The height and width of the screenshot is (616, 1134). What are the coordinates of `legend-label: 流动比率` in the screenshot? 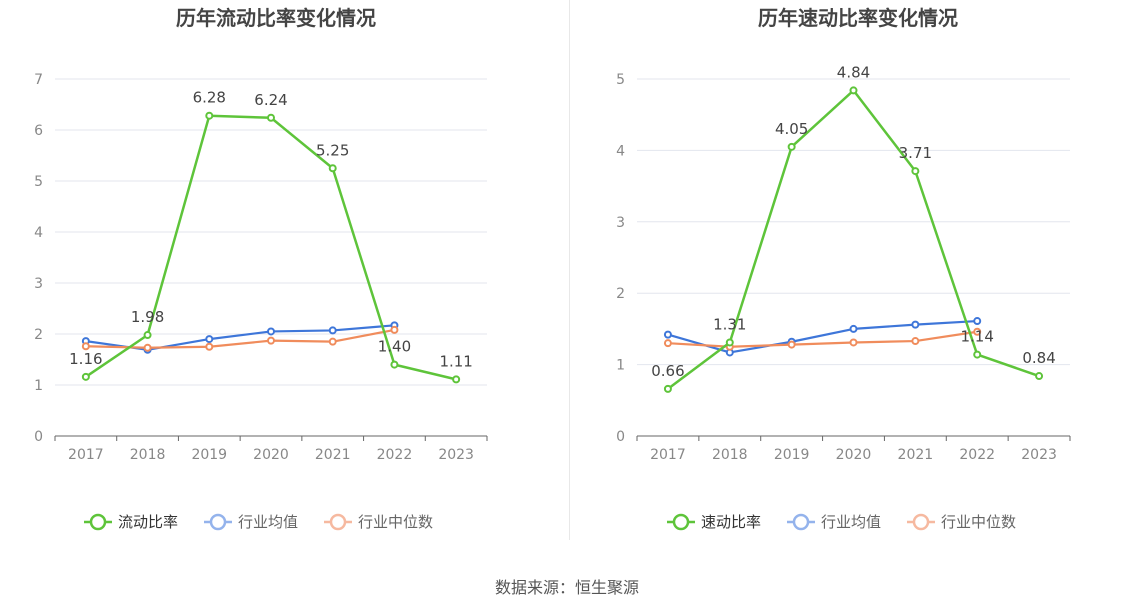 It's located at (148, 522).